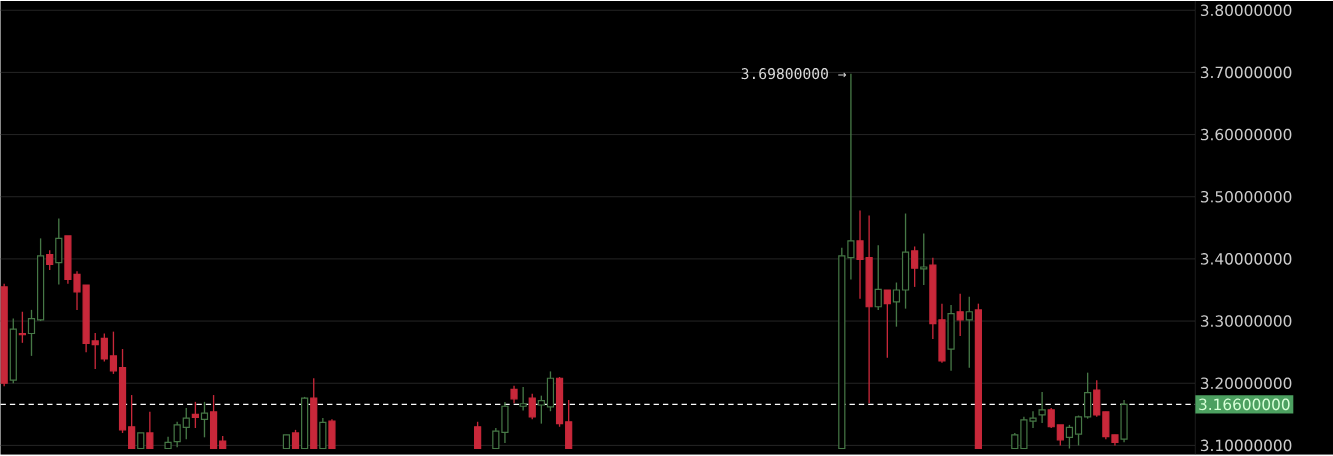  I want to click on ref-line-label: 3.16600000, so click(1244, 404).